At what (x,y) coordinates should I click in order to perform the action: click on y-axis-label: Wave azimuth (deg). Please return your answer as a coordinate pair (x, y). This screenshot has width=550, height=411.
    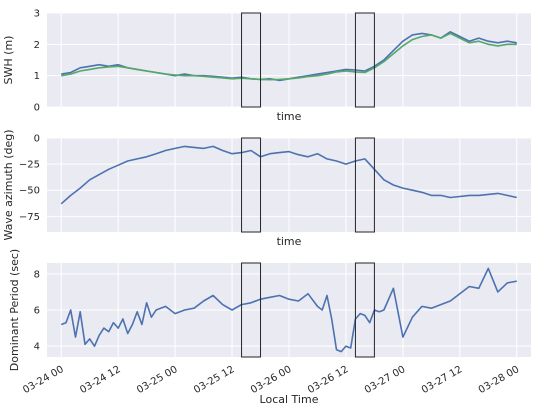
    Looking at the image, I should click on (8, 184).